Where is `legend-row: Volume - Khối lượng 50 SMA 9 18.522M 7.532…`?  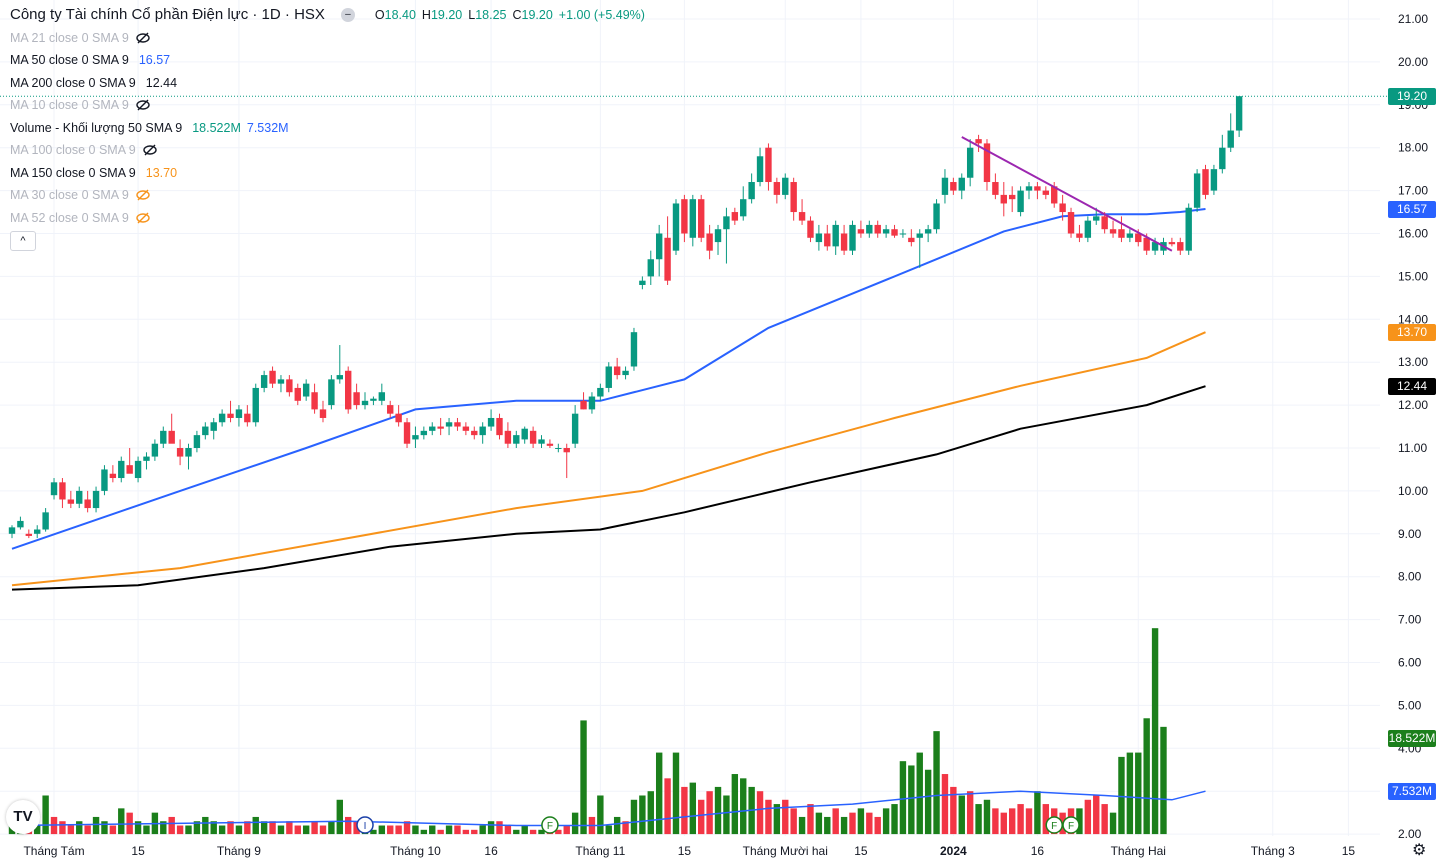
legend-row: Volume - Khối lượng 50 SMA 9 18.522M 7.532… is located at coordinates (330, 128).